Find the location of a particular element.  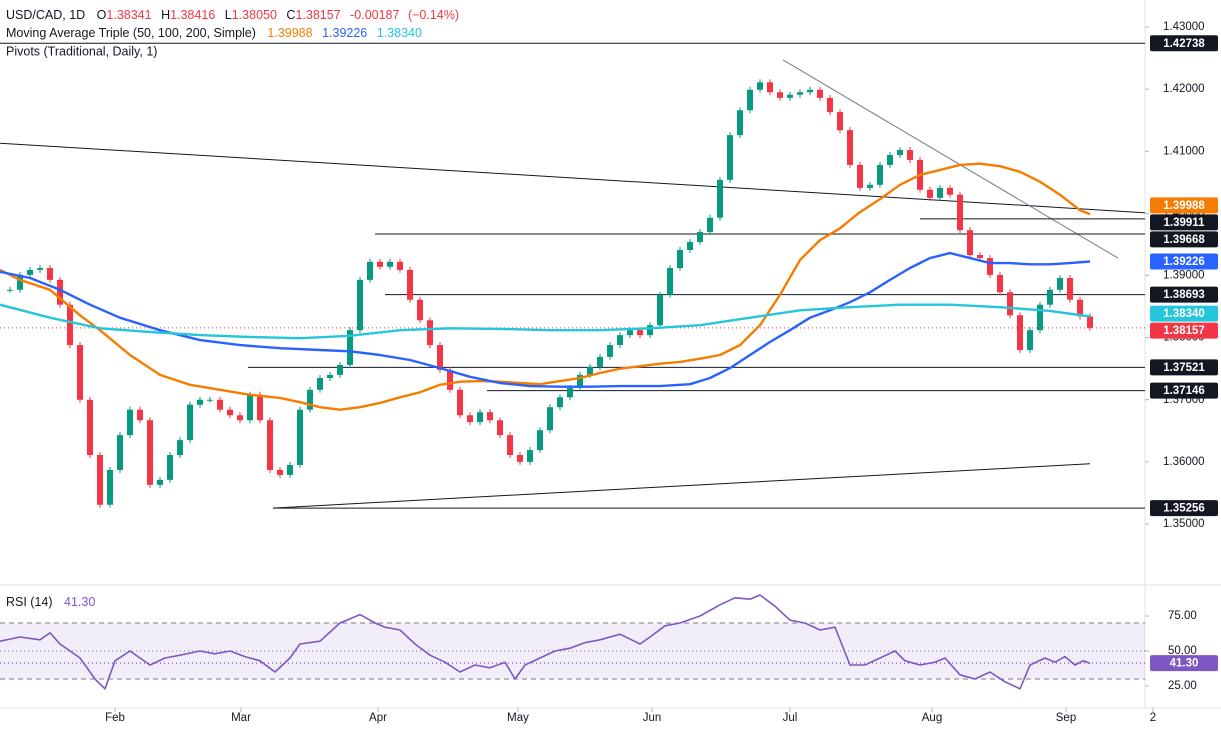

ohlc-value: 1.38416 is located at coordinates (192, 15).